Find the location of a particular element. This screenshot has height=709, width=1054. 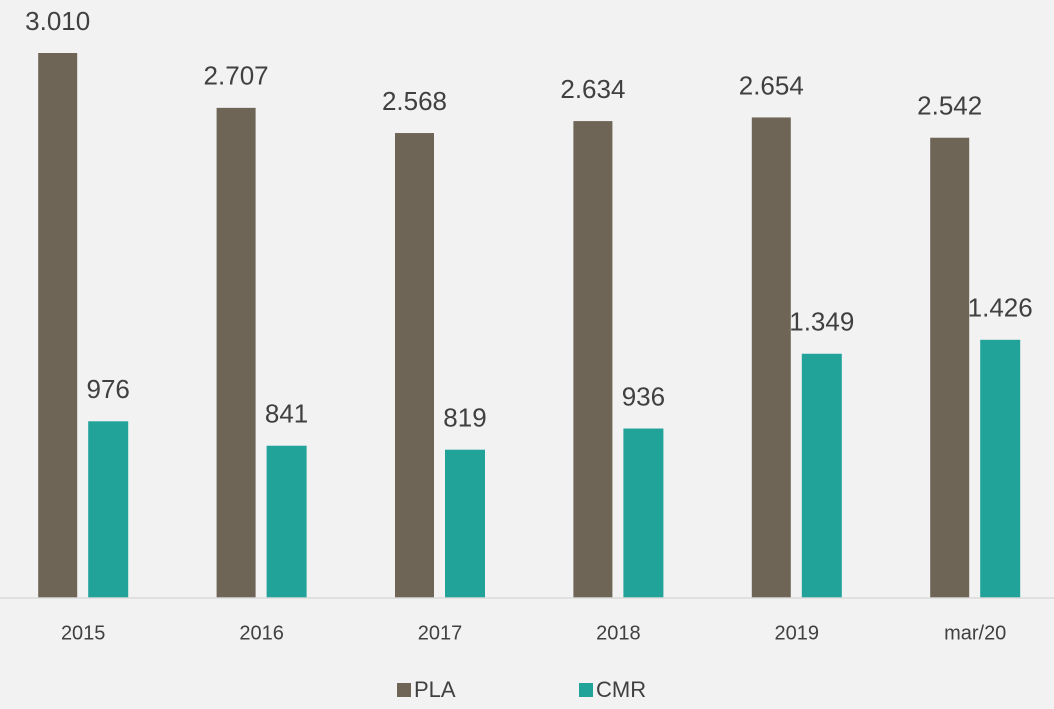

x-tick-label: 2018 is located at coordinates (618, 633).